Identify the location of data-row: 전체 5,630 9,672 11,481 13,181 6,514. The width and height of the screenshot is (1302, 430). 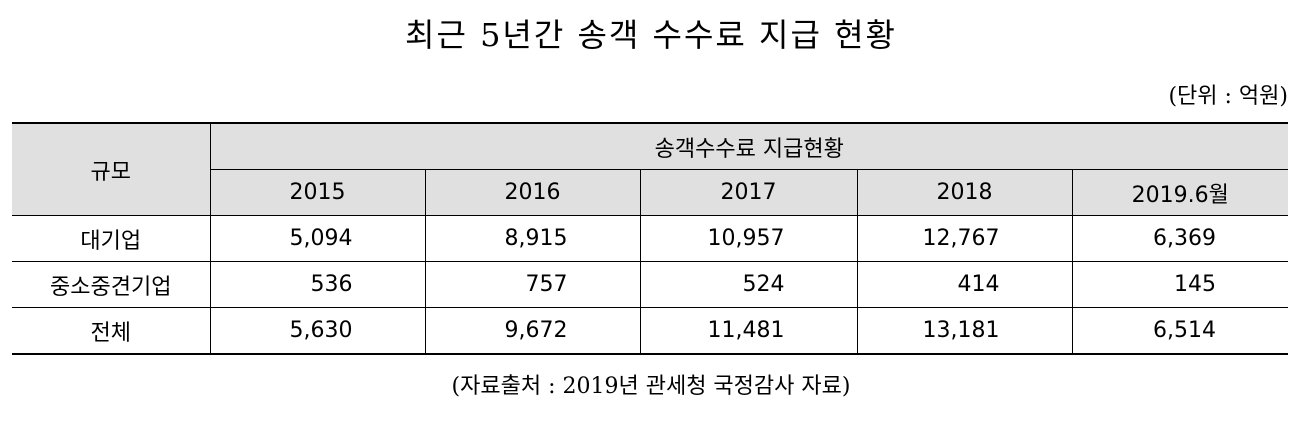
(650, 331).